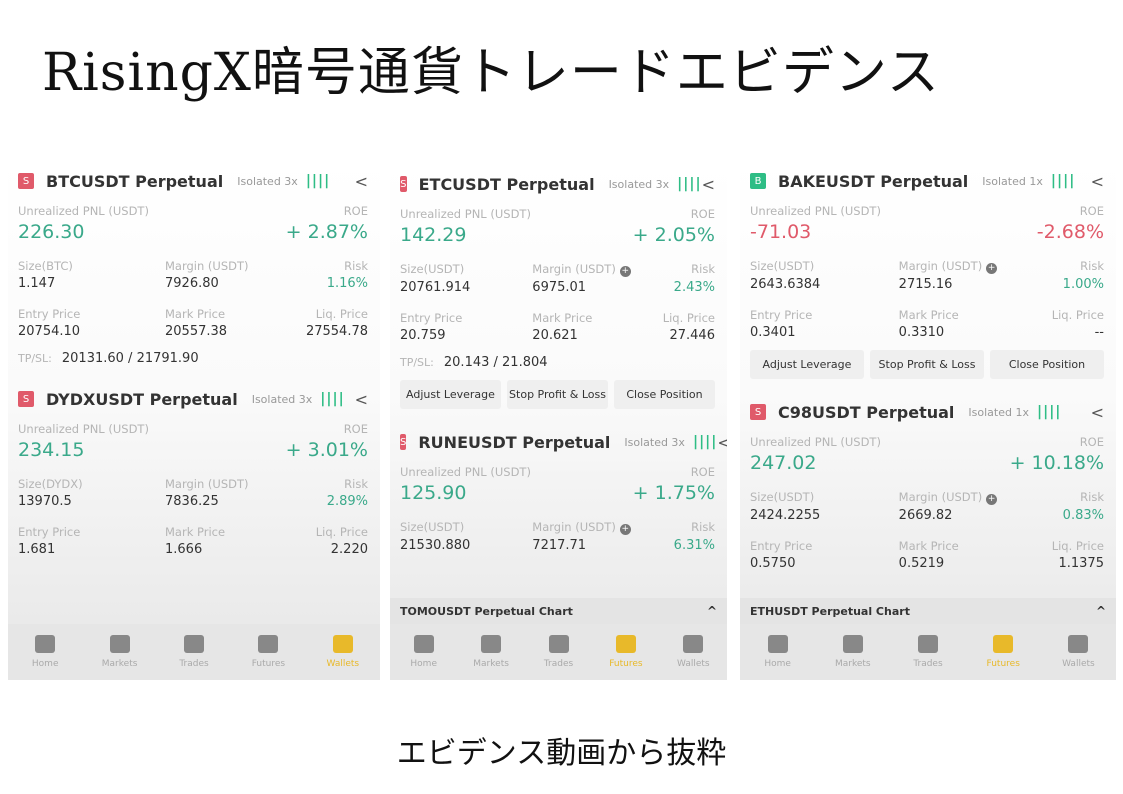  Describe the element at coordinates (142, 399) in the screenshot. I see `symbol-name: DYDXUSDT Perpetual` at that location.